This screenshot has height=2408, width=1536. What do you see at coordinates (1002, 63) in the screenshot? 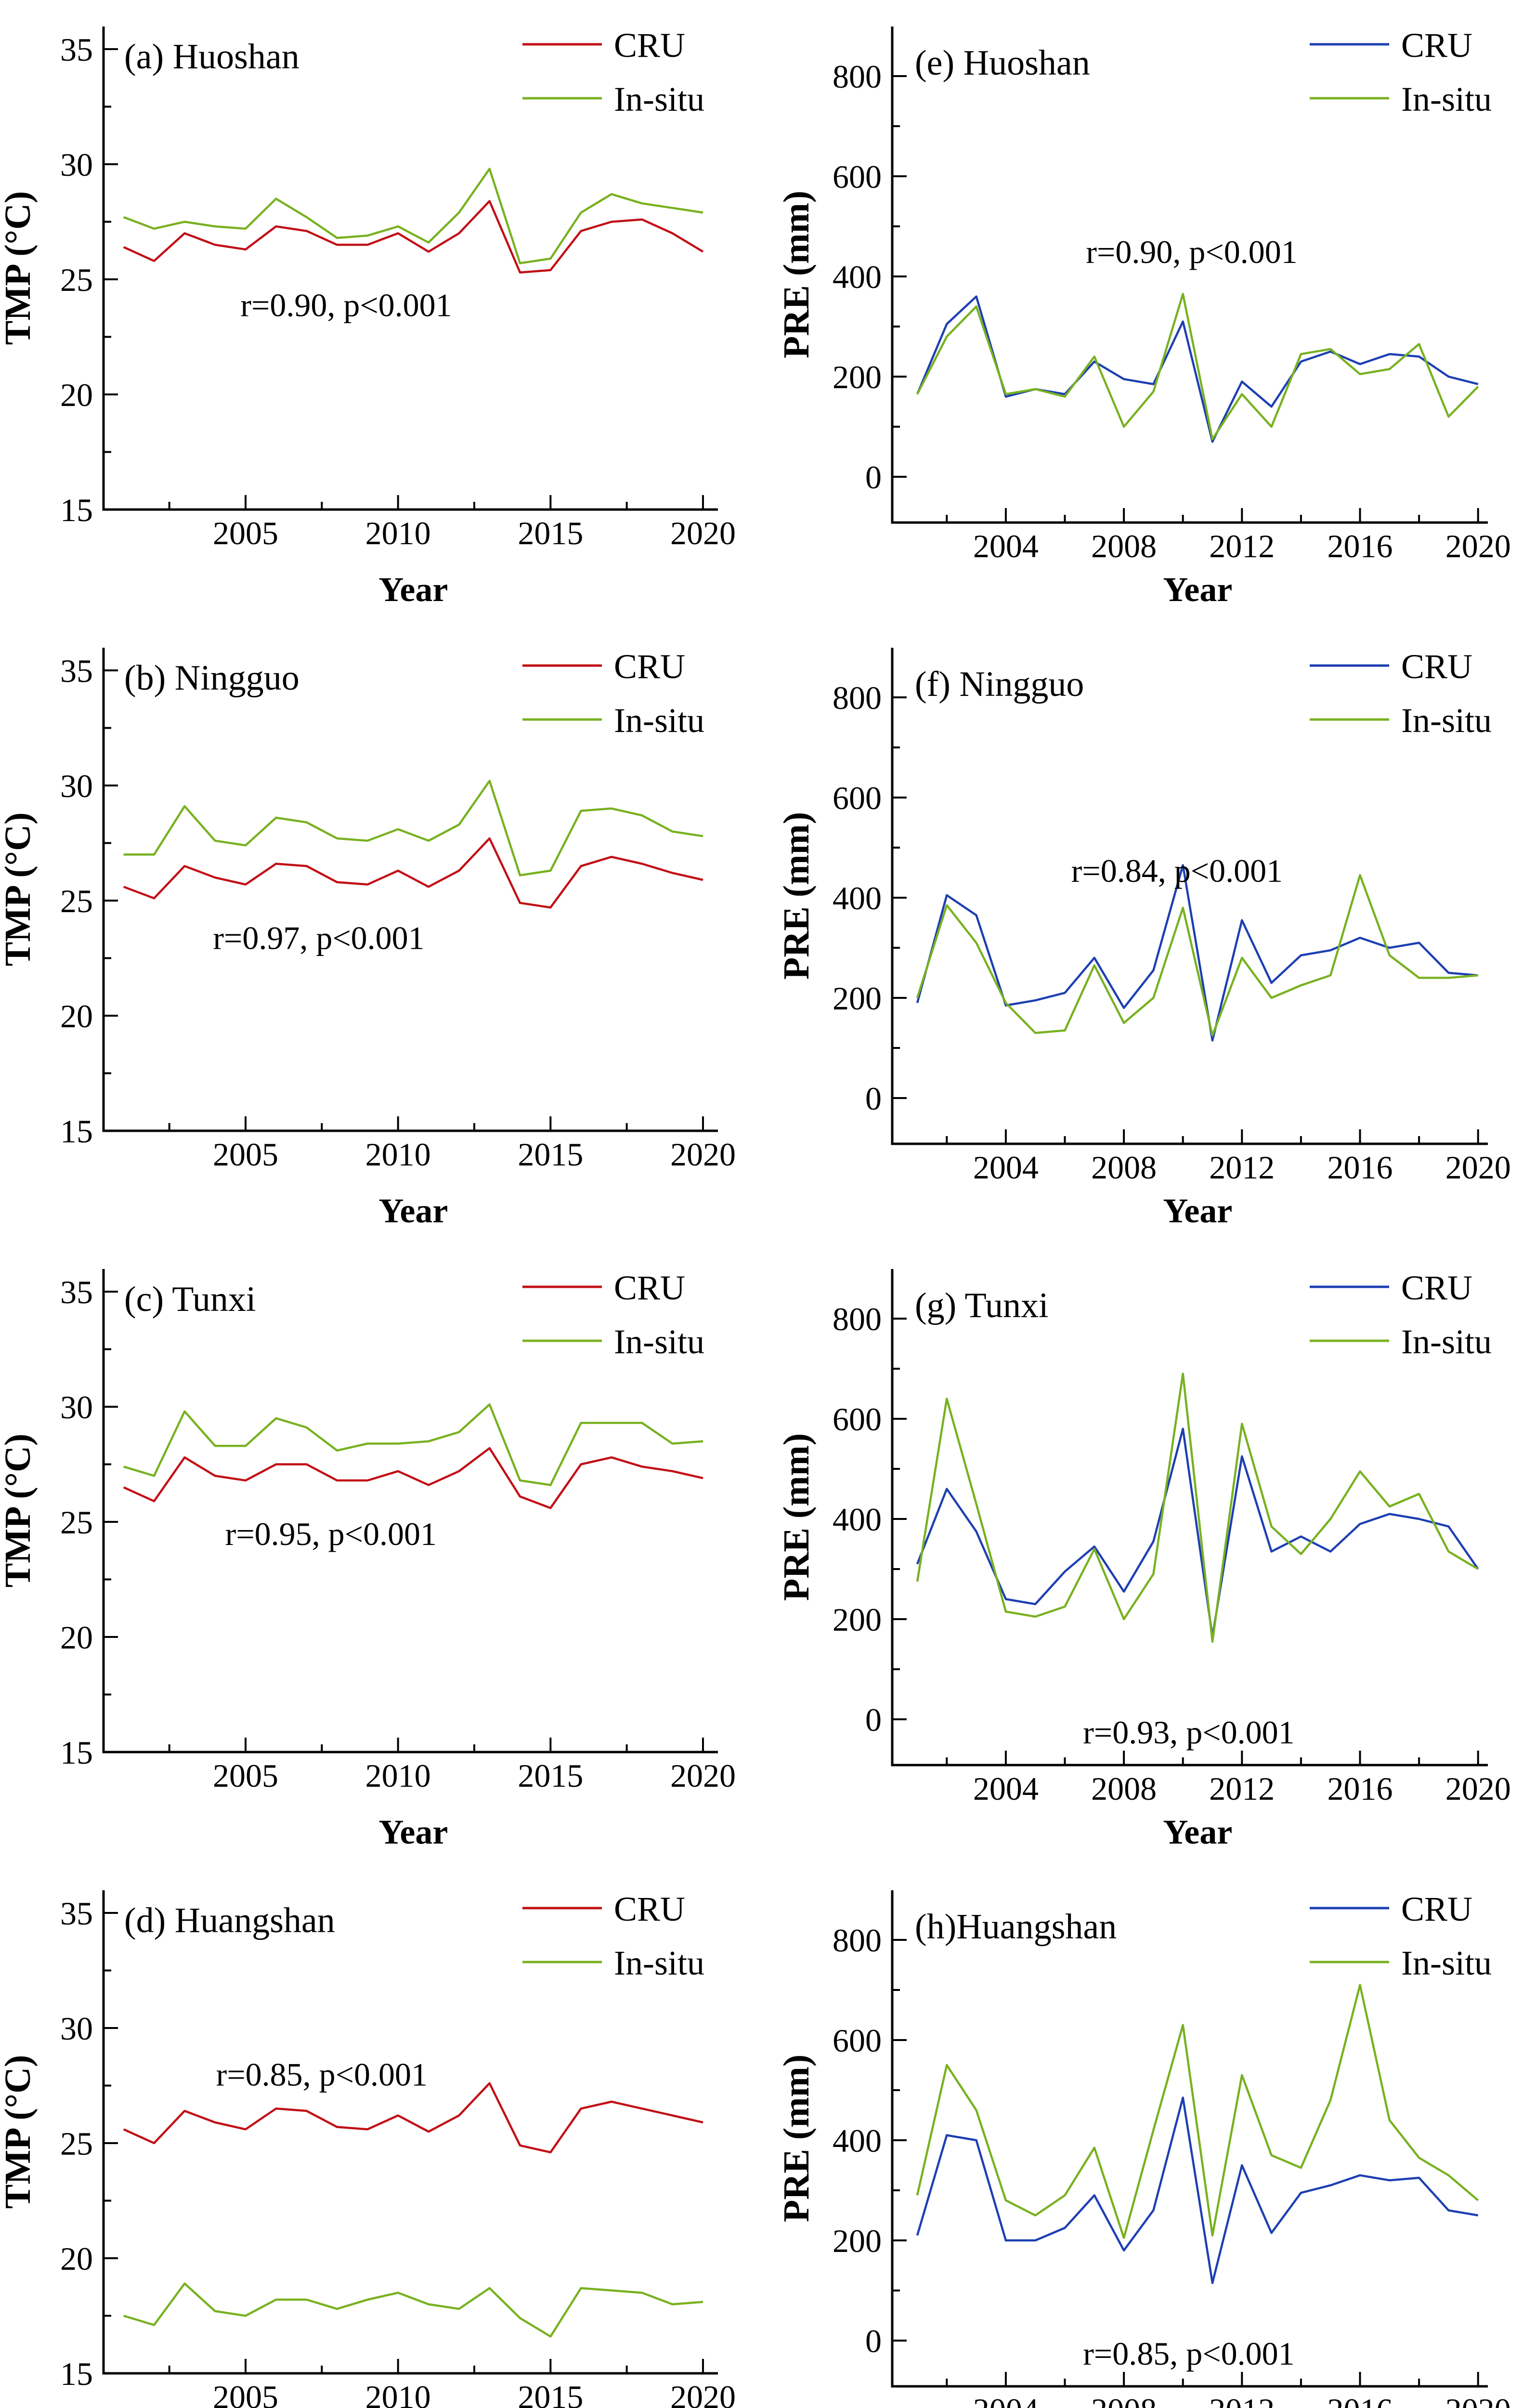
I see `panel-title: (e) Huoshan` at bounding box center [1002, 63].